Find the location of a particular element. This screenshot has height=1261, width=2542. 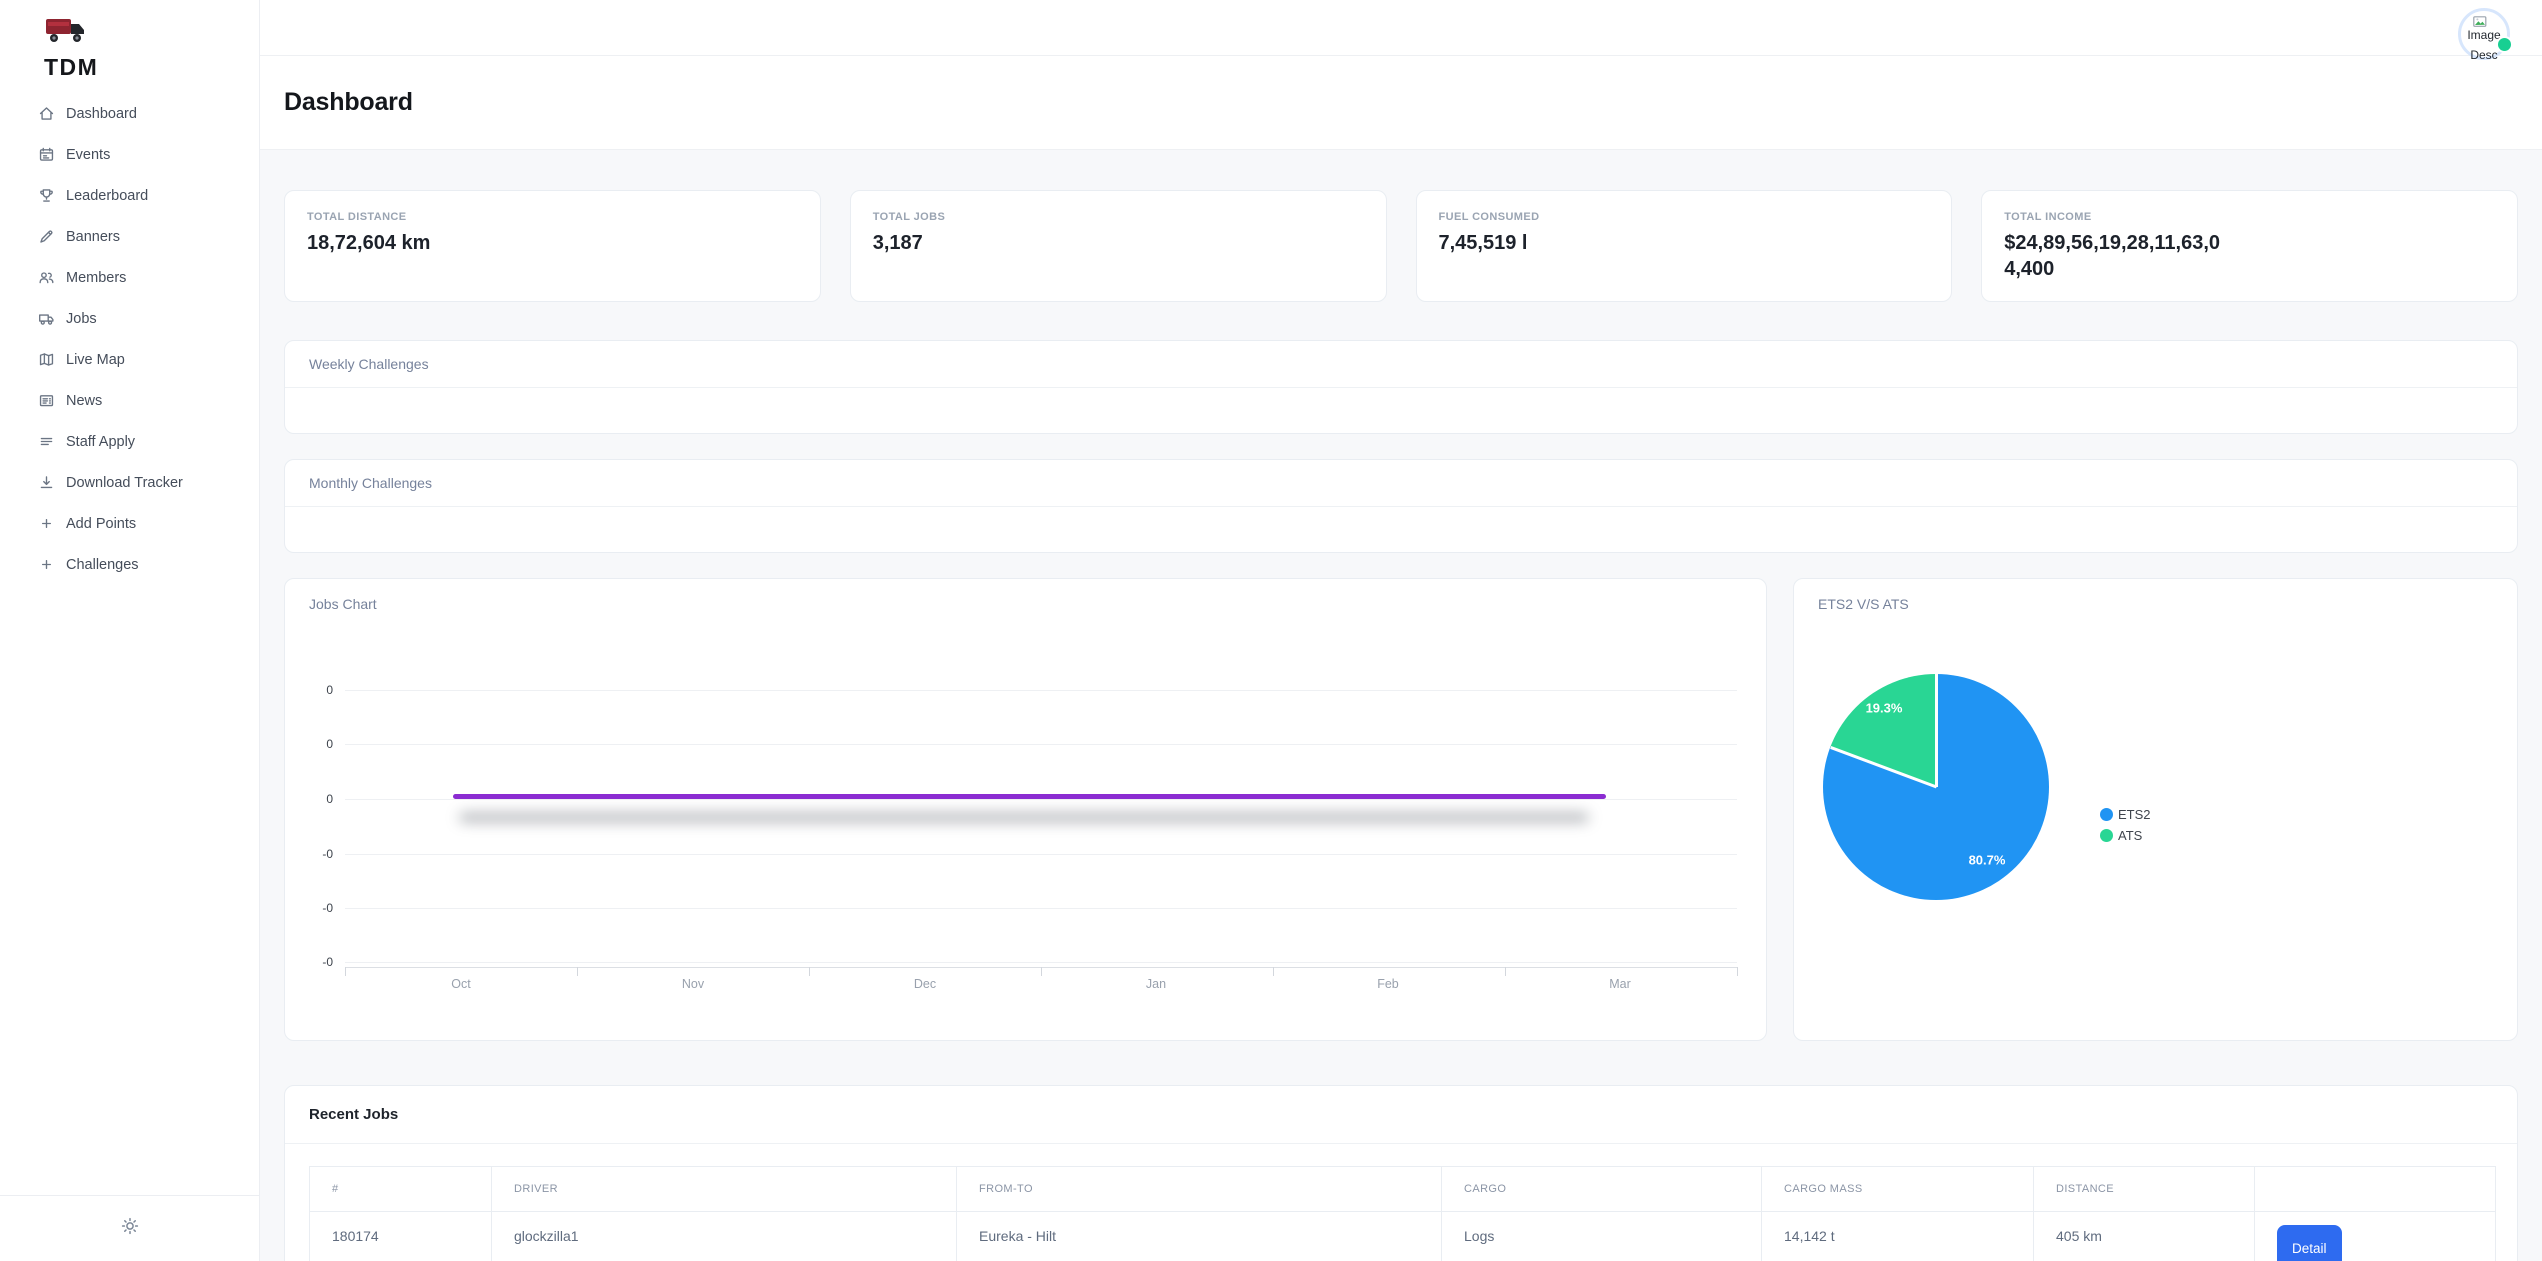

download-icon is located at coordinates (46, 482).